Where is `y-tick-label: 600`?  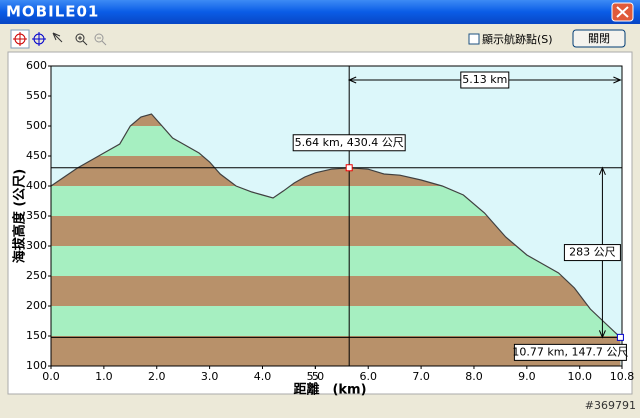
y-tick-label: 600 is located at coordinates (36, 65).